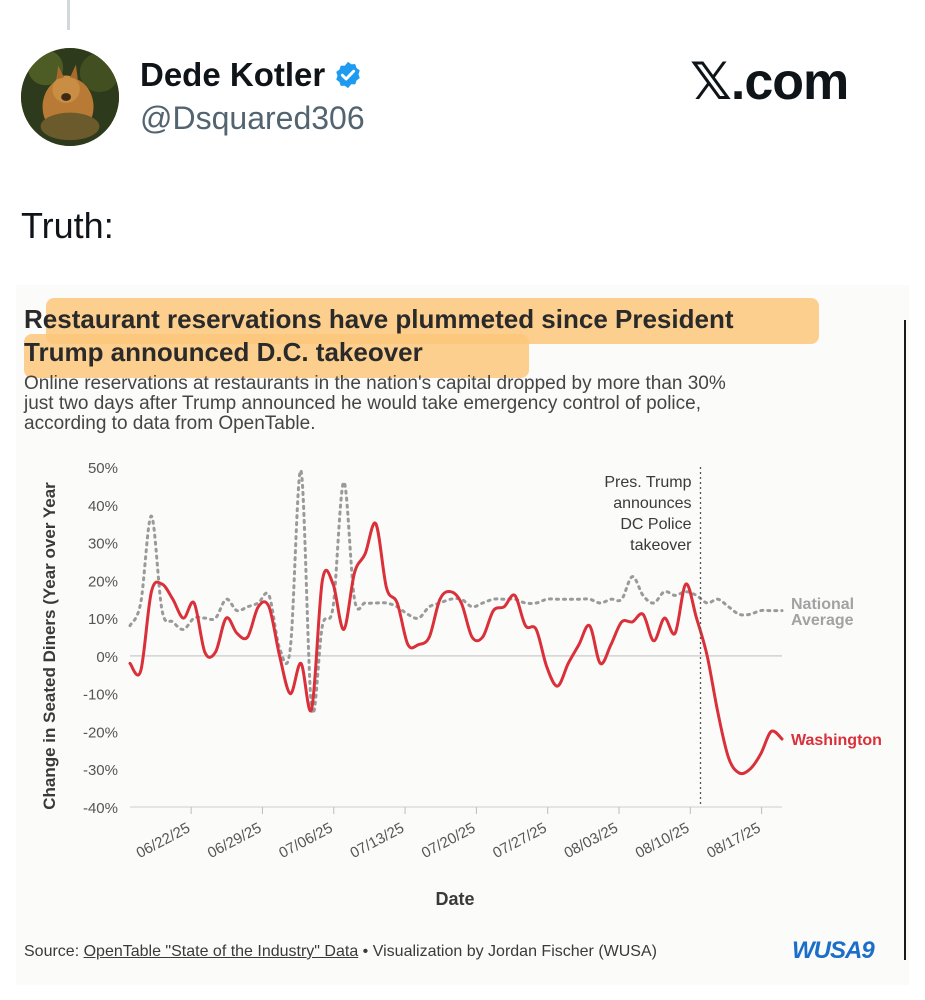 The width and height of the screenshot is (925, 1000). I want to click on annotation-text-line: DC Police, so click(655, 524).